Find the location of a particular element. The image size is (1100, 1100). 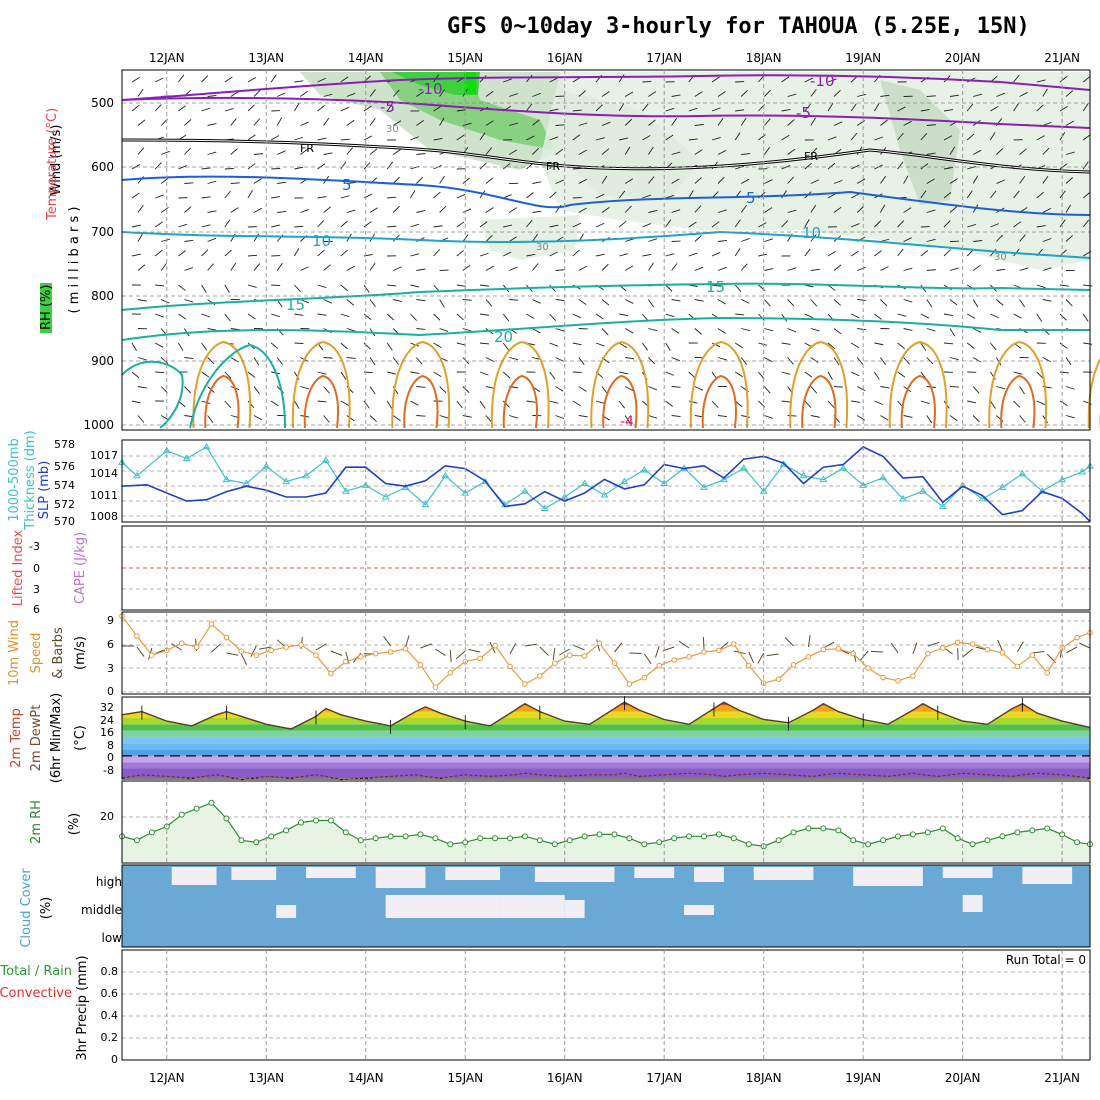

contour-label: -10 is located at coordinates (430, 89).